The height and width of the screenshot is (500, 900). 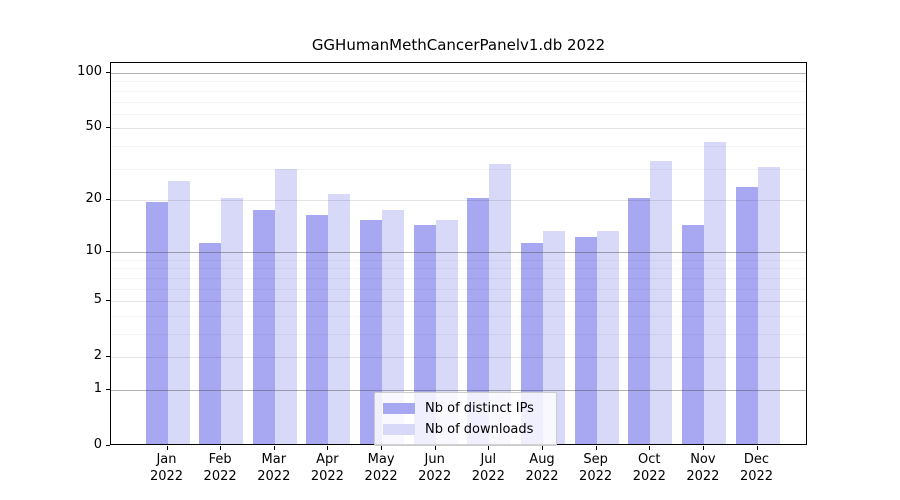 I want to click on y-tick-label: 0, so click(x=97, y=444).